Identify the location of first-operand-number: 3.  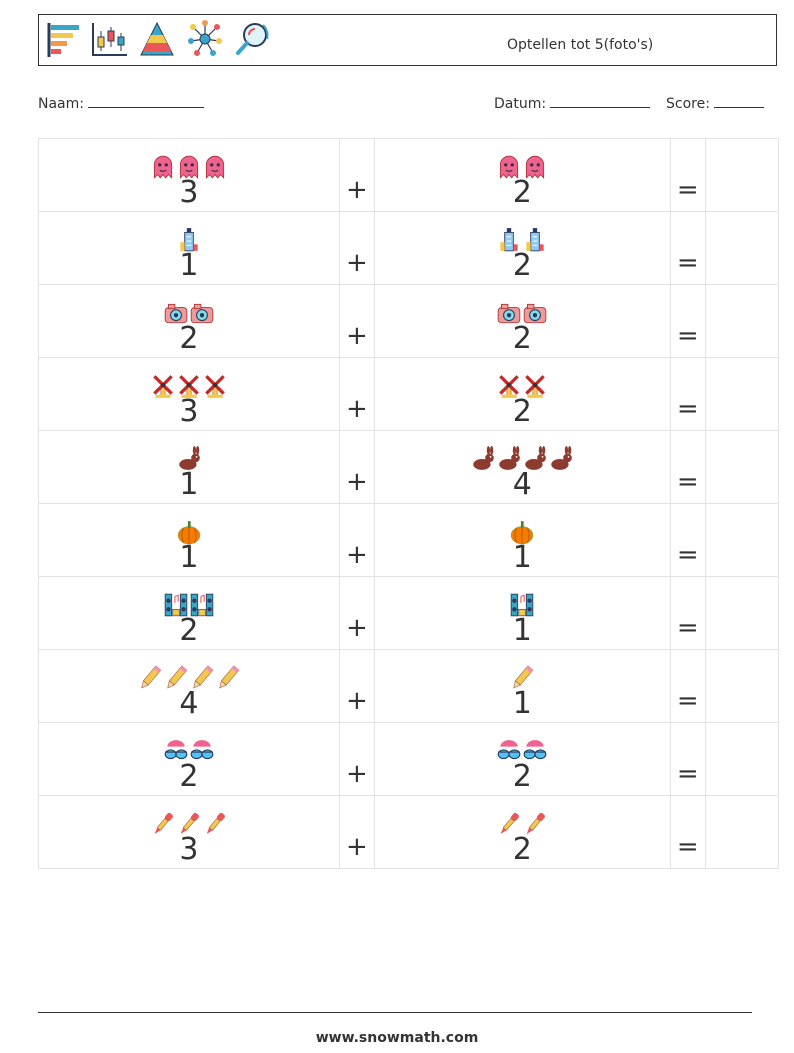
(189, 849).